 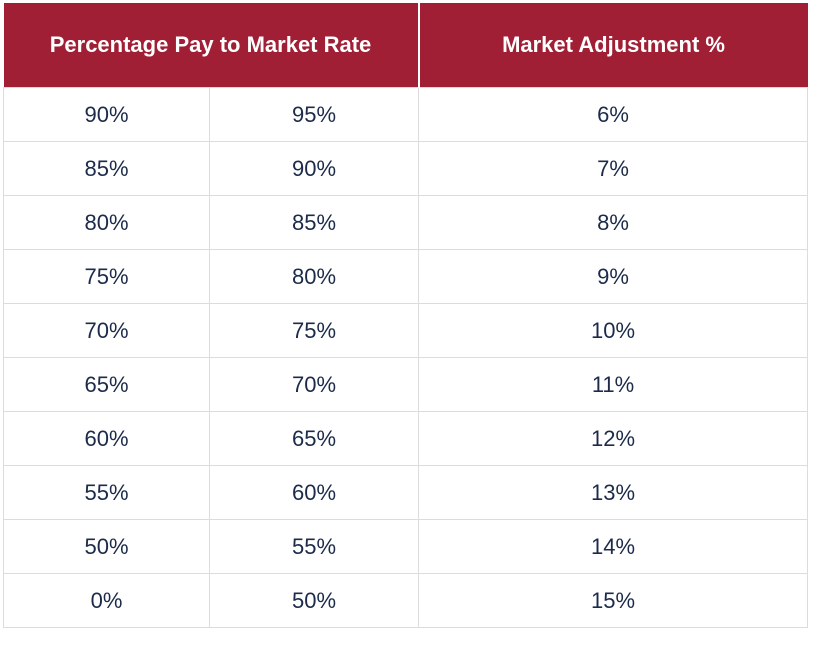 I want to click on table-row: 65% 70% 11%, so click(x=406, y=384).